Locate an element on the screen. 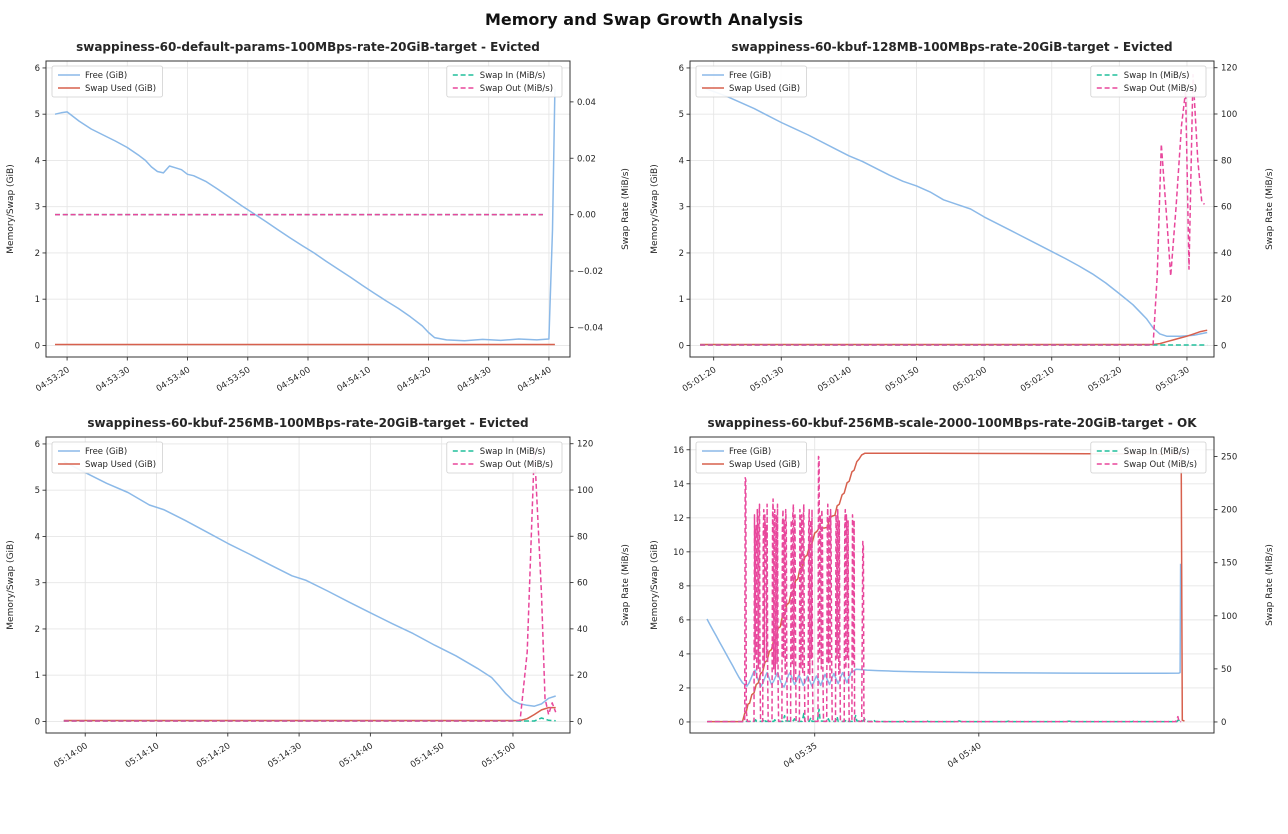 The image size is (1288, 834). svg-text: 04:54:10 is located at coordinates (353, 379).